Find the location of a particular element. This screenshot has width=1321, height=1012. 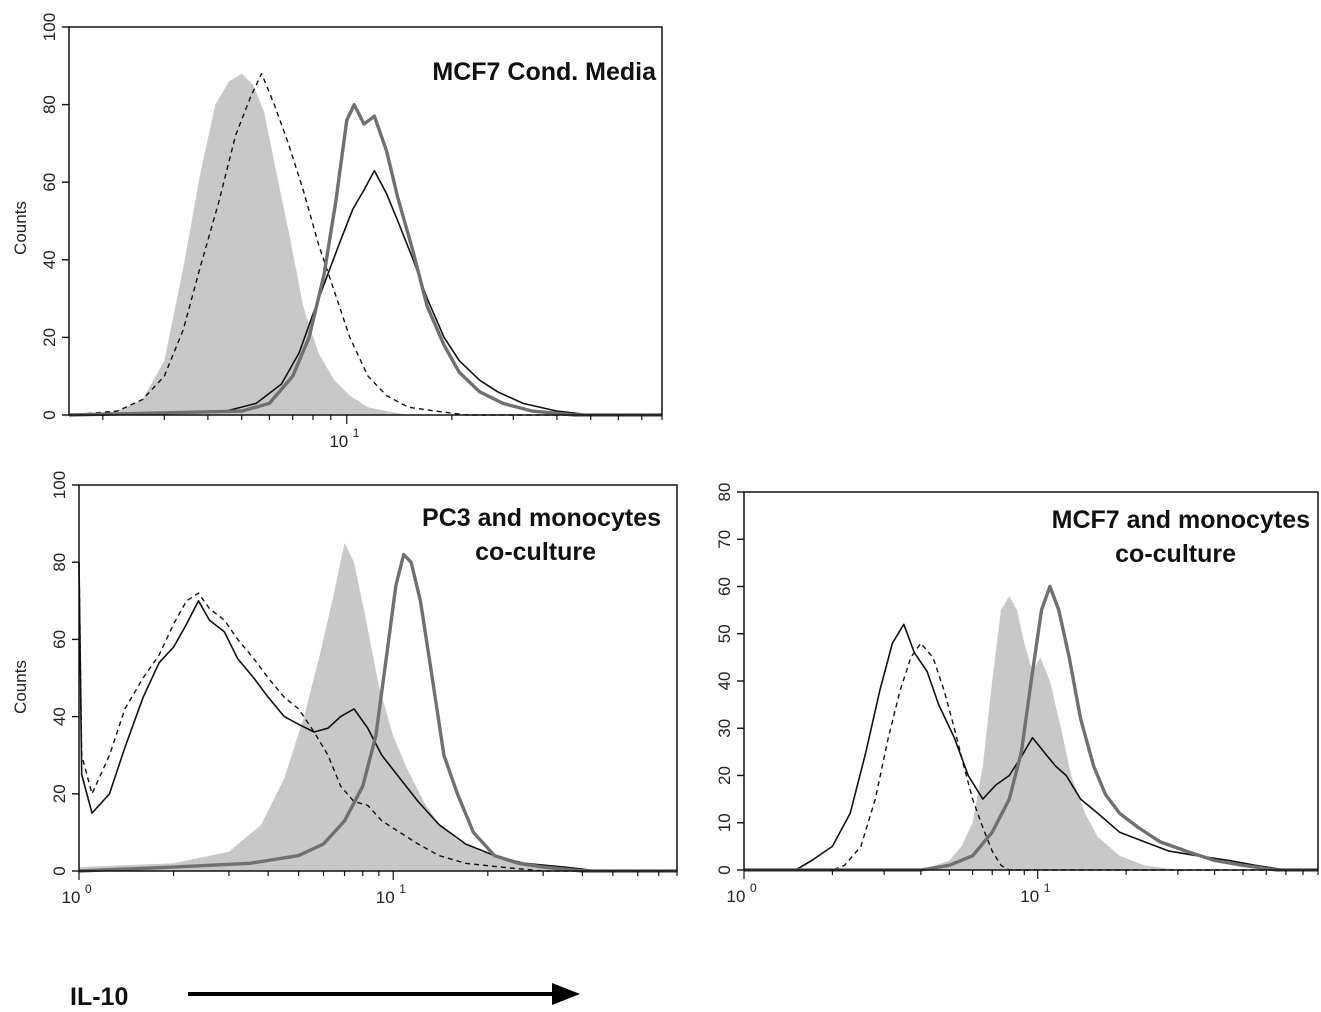

il10-axis-caption: IL-10 is located at coordinates (325, 997).